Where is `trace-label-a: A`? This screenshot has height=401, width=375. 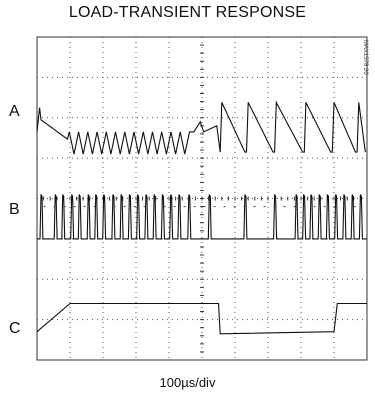 trace-label-a: A is located at coordinates (14, 111).